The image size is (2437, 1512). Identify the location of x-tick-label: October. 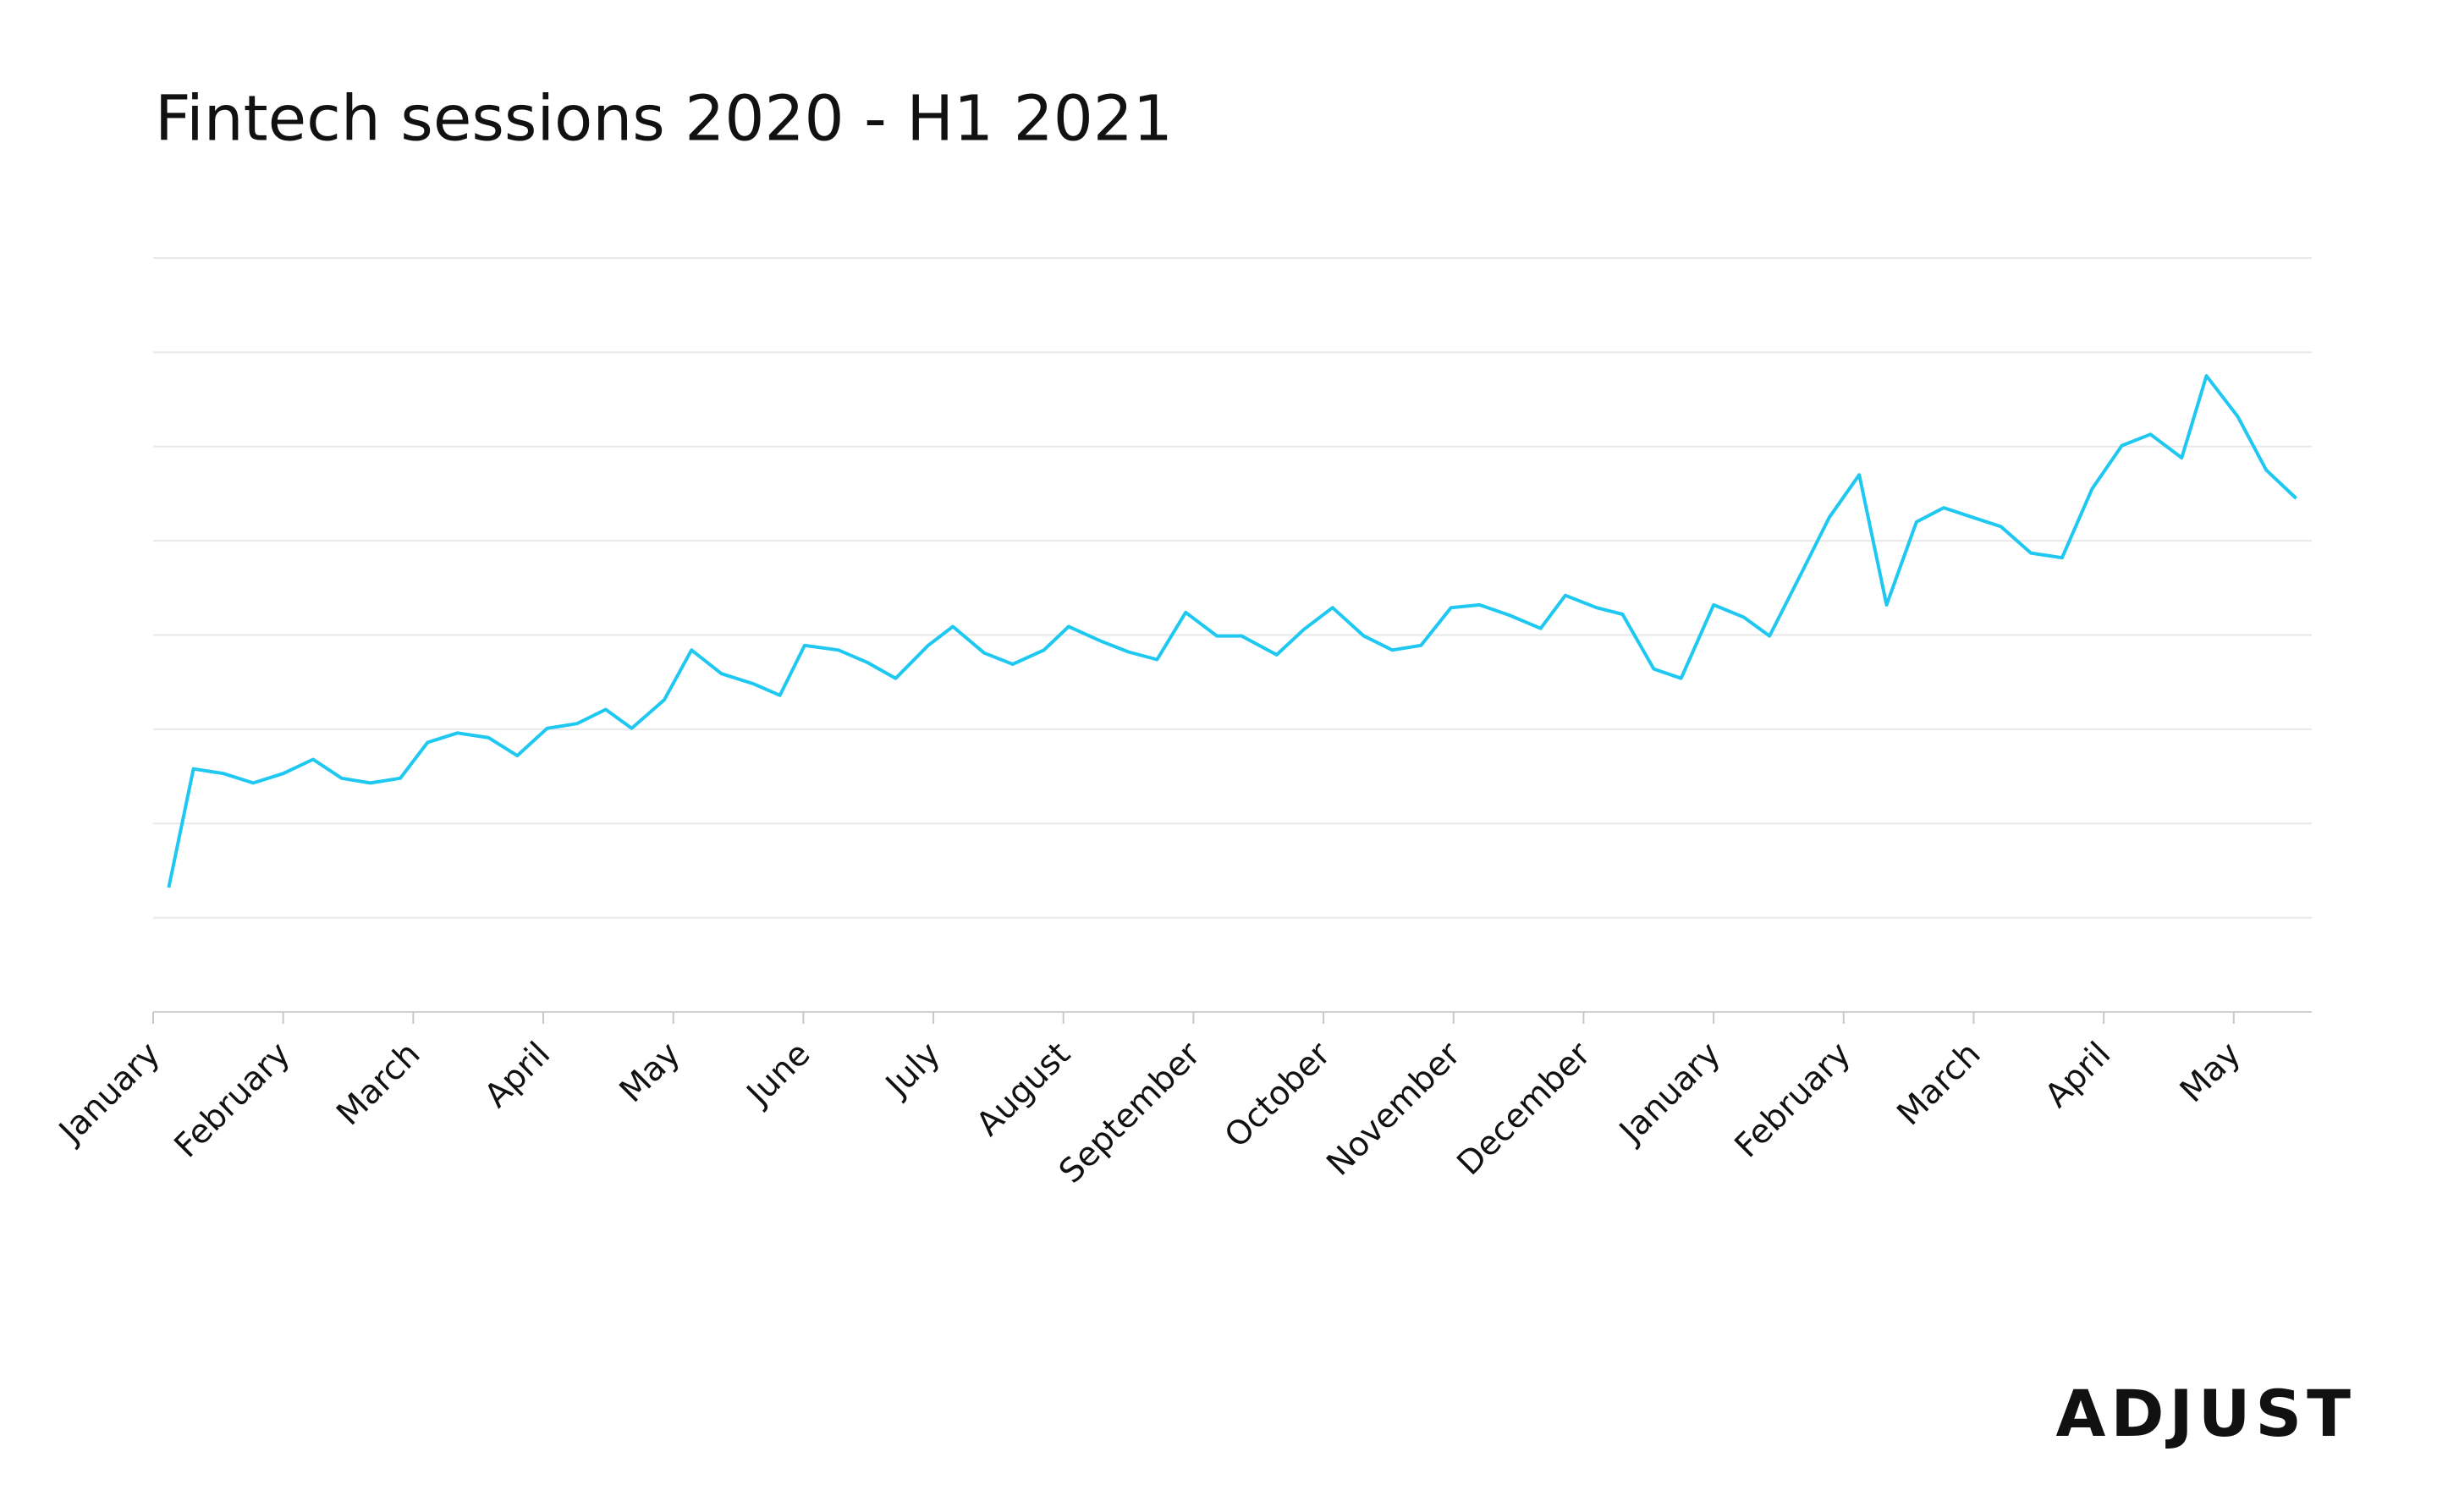
(1278, 1095).